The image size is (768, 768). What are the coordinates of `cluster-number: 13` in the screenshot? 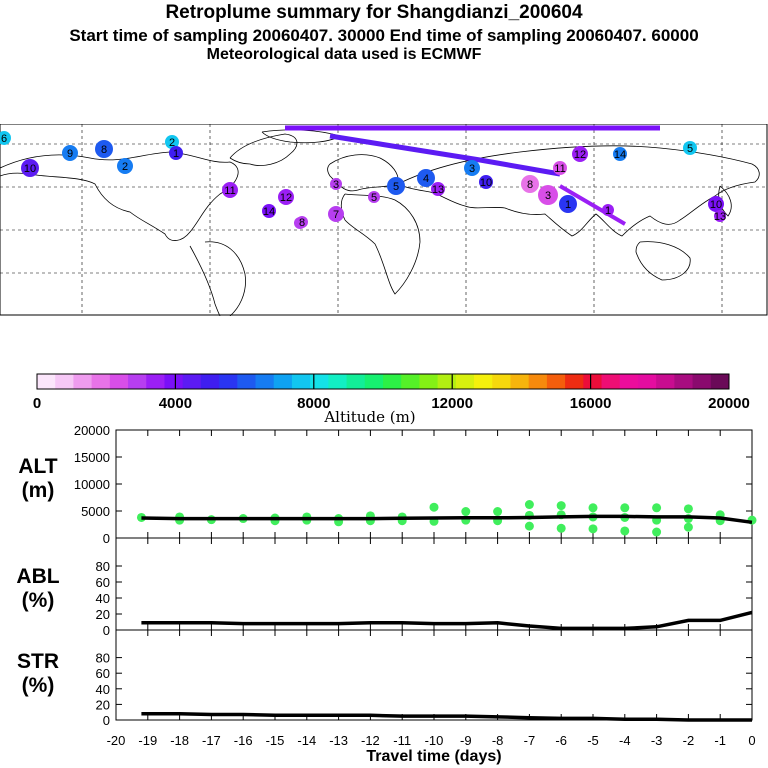 It's located at (438, 190).